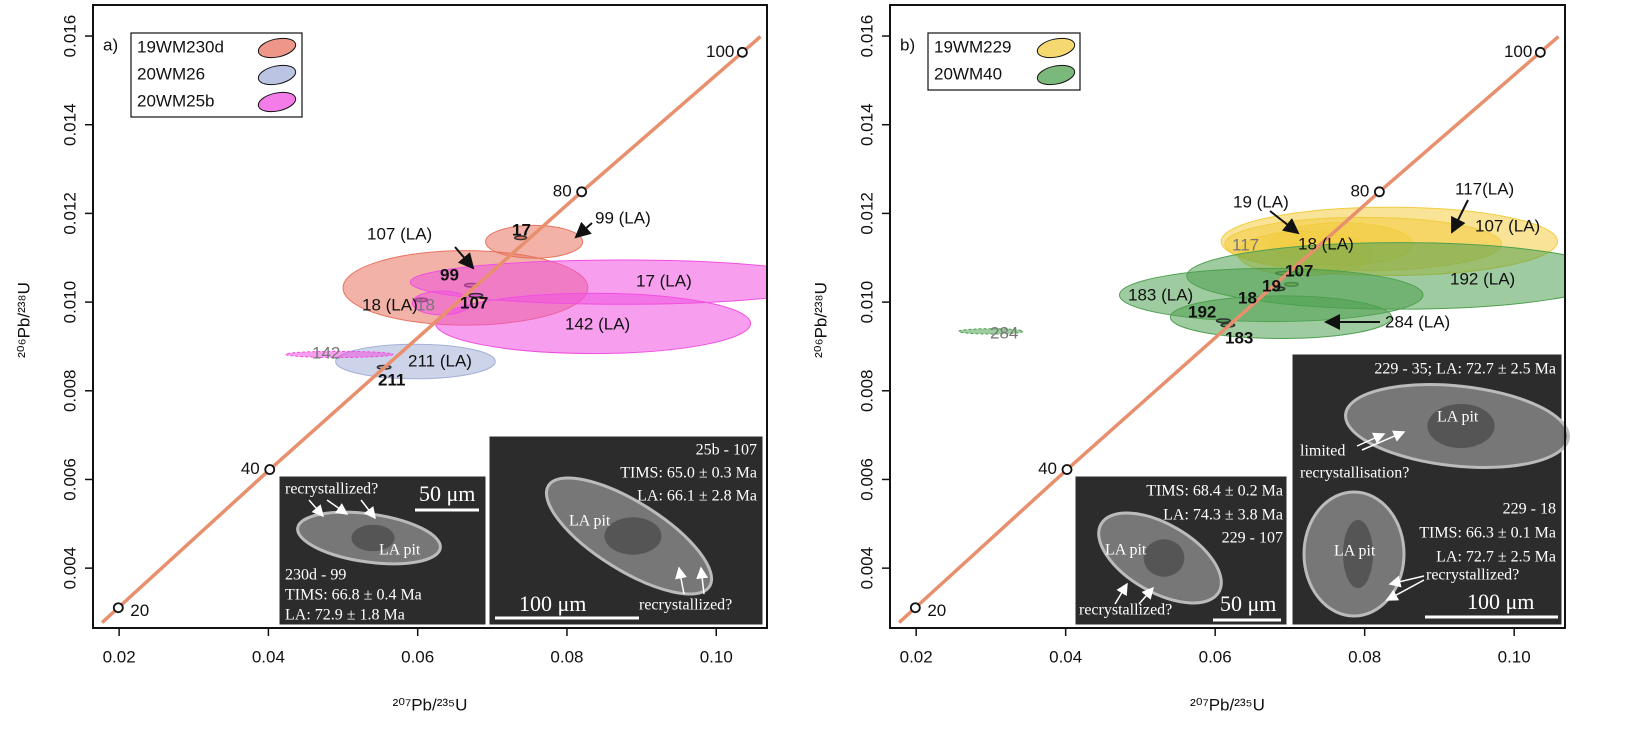 The image size is (1631, 748). What do you see at coordinates (447, 493) in the screenshot?
I see `inset-text: 50 μm` at bounding box center [447, 493].